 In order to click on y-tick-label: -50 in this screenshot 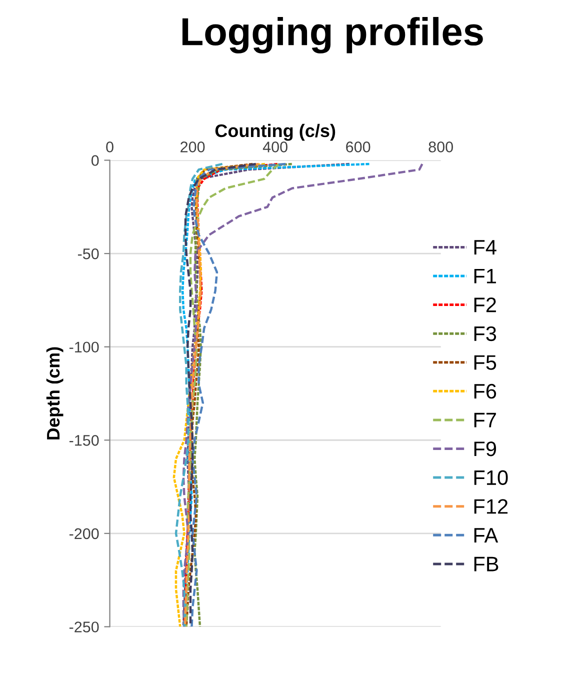, I will do `click(88, 254)`.